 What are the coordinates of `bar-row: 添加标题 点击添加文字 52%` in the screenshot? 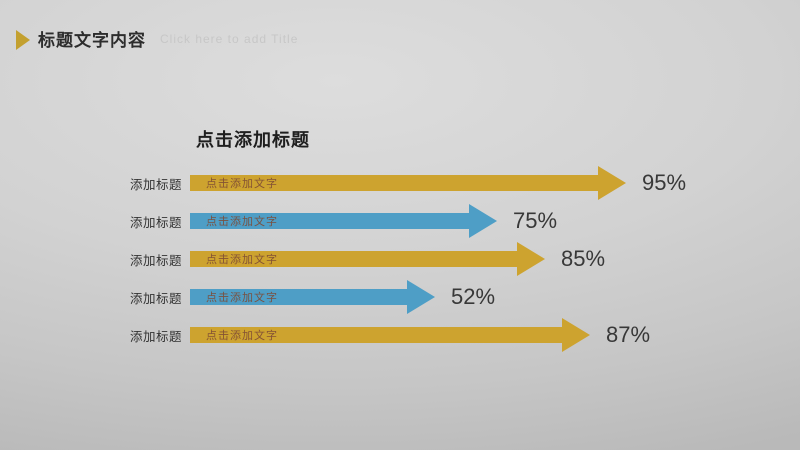 It's located at (453, 297).